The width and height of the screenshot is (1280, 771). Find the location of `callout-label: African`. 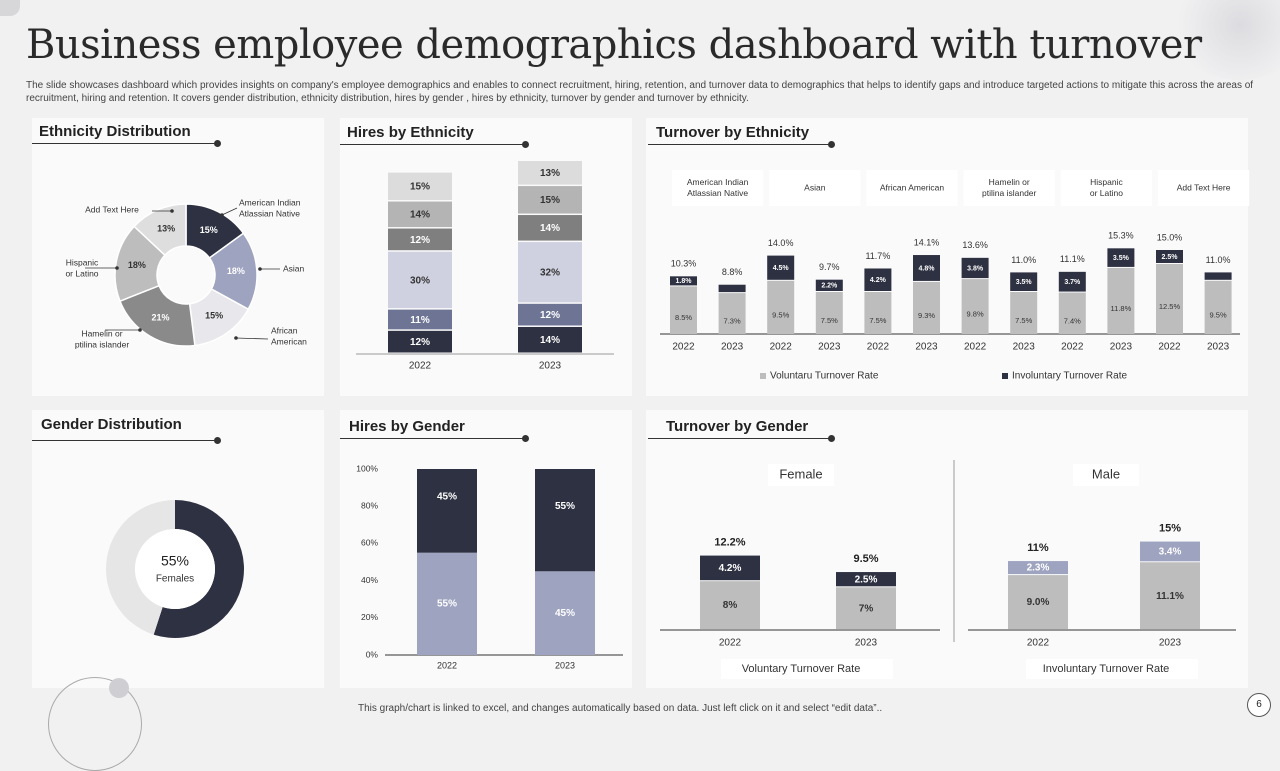

callout-label: African is located at coordinates (284, 330).